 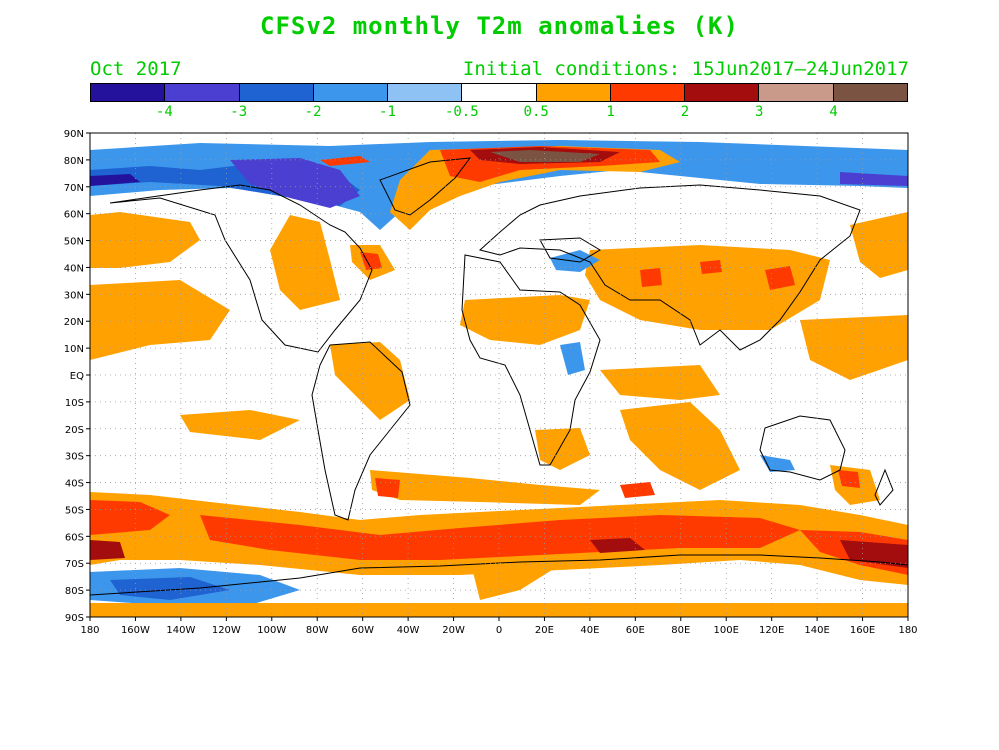 I want to click on colorbar, so click(x=499, y=92).